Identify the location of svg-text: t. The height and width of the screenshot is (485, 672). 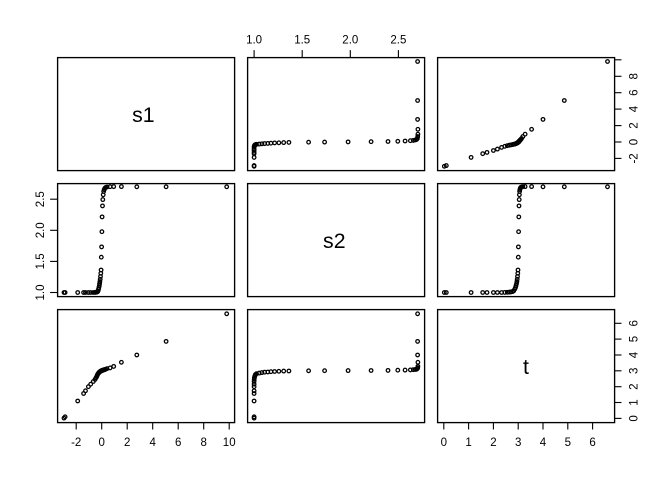
(526, 367).